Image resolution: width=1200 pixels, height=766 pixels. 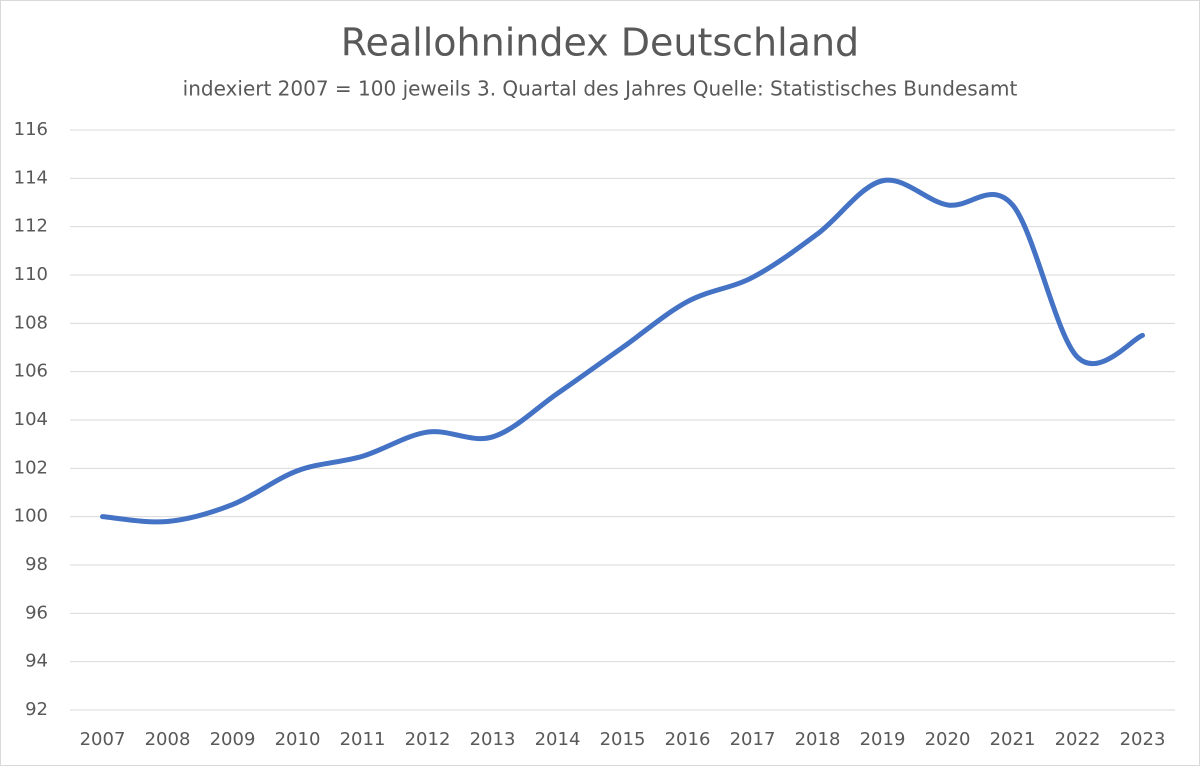 I want to click on x-tick-label: 2009, so click(x=233, y=739).